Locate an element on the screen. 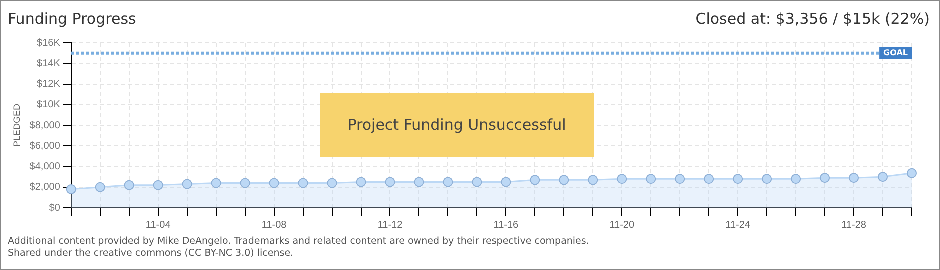 Image resolution: width=940 pixels, height=270 pixels. x-tick-label: 11-20 is located at coordinates (622, 225).